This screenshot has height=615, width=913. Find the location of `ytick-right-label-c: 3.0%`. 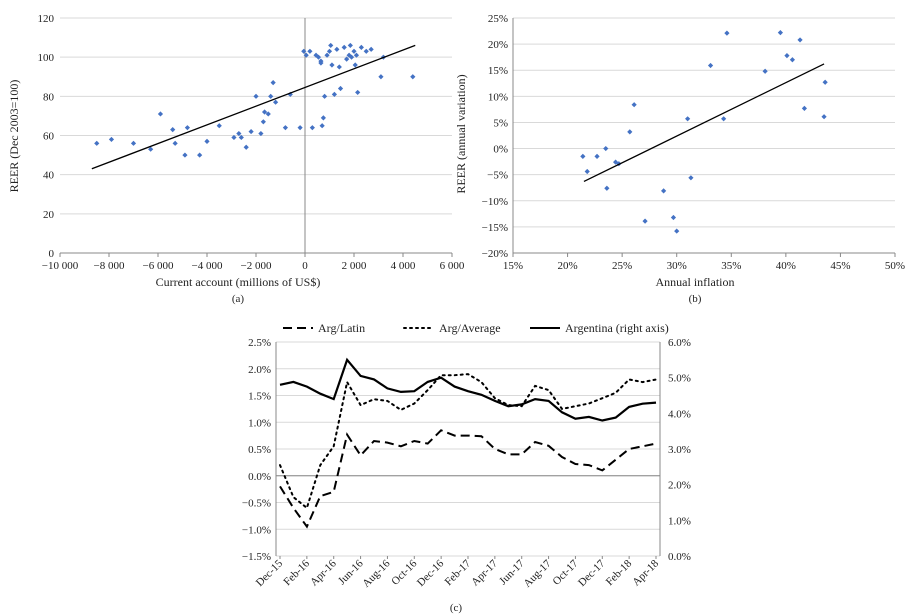

ytick-right-label-c: 3.0% is located at coordinates (679, 450).